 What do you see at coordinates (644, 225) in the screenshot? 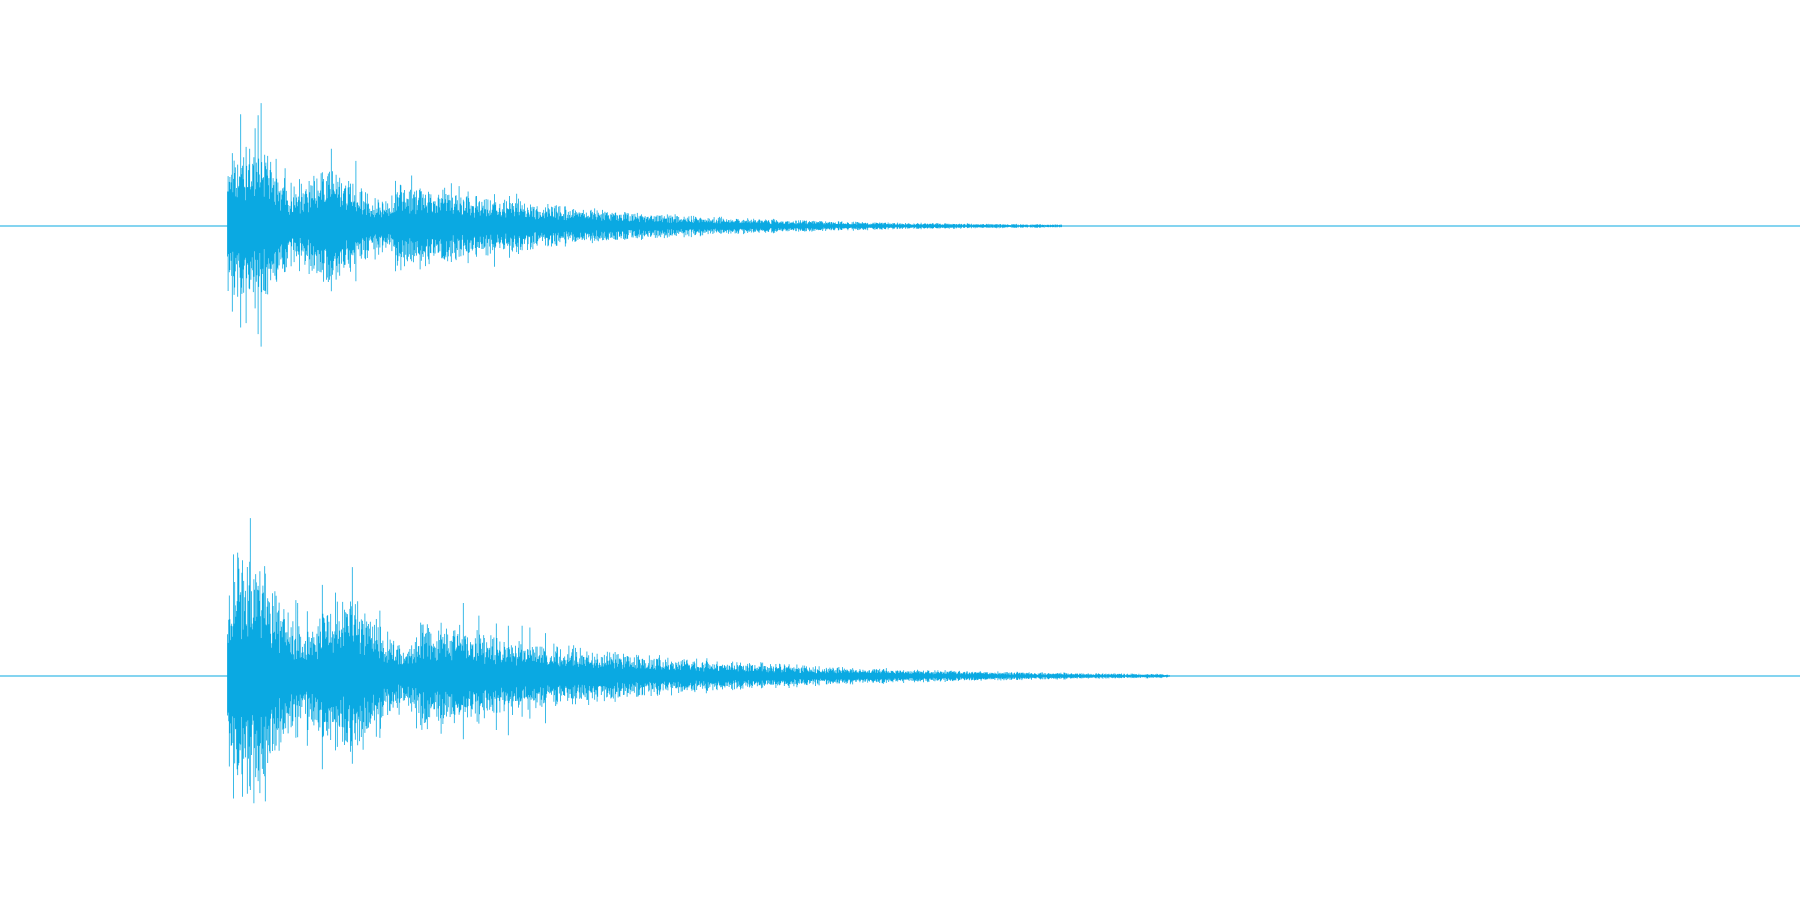
I see `channel-samples` at bounding box center [644, 225].